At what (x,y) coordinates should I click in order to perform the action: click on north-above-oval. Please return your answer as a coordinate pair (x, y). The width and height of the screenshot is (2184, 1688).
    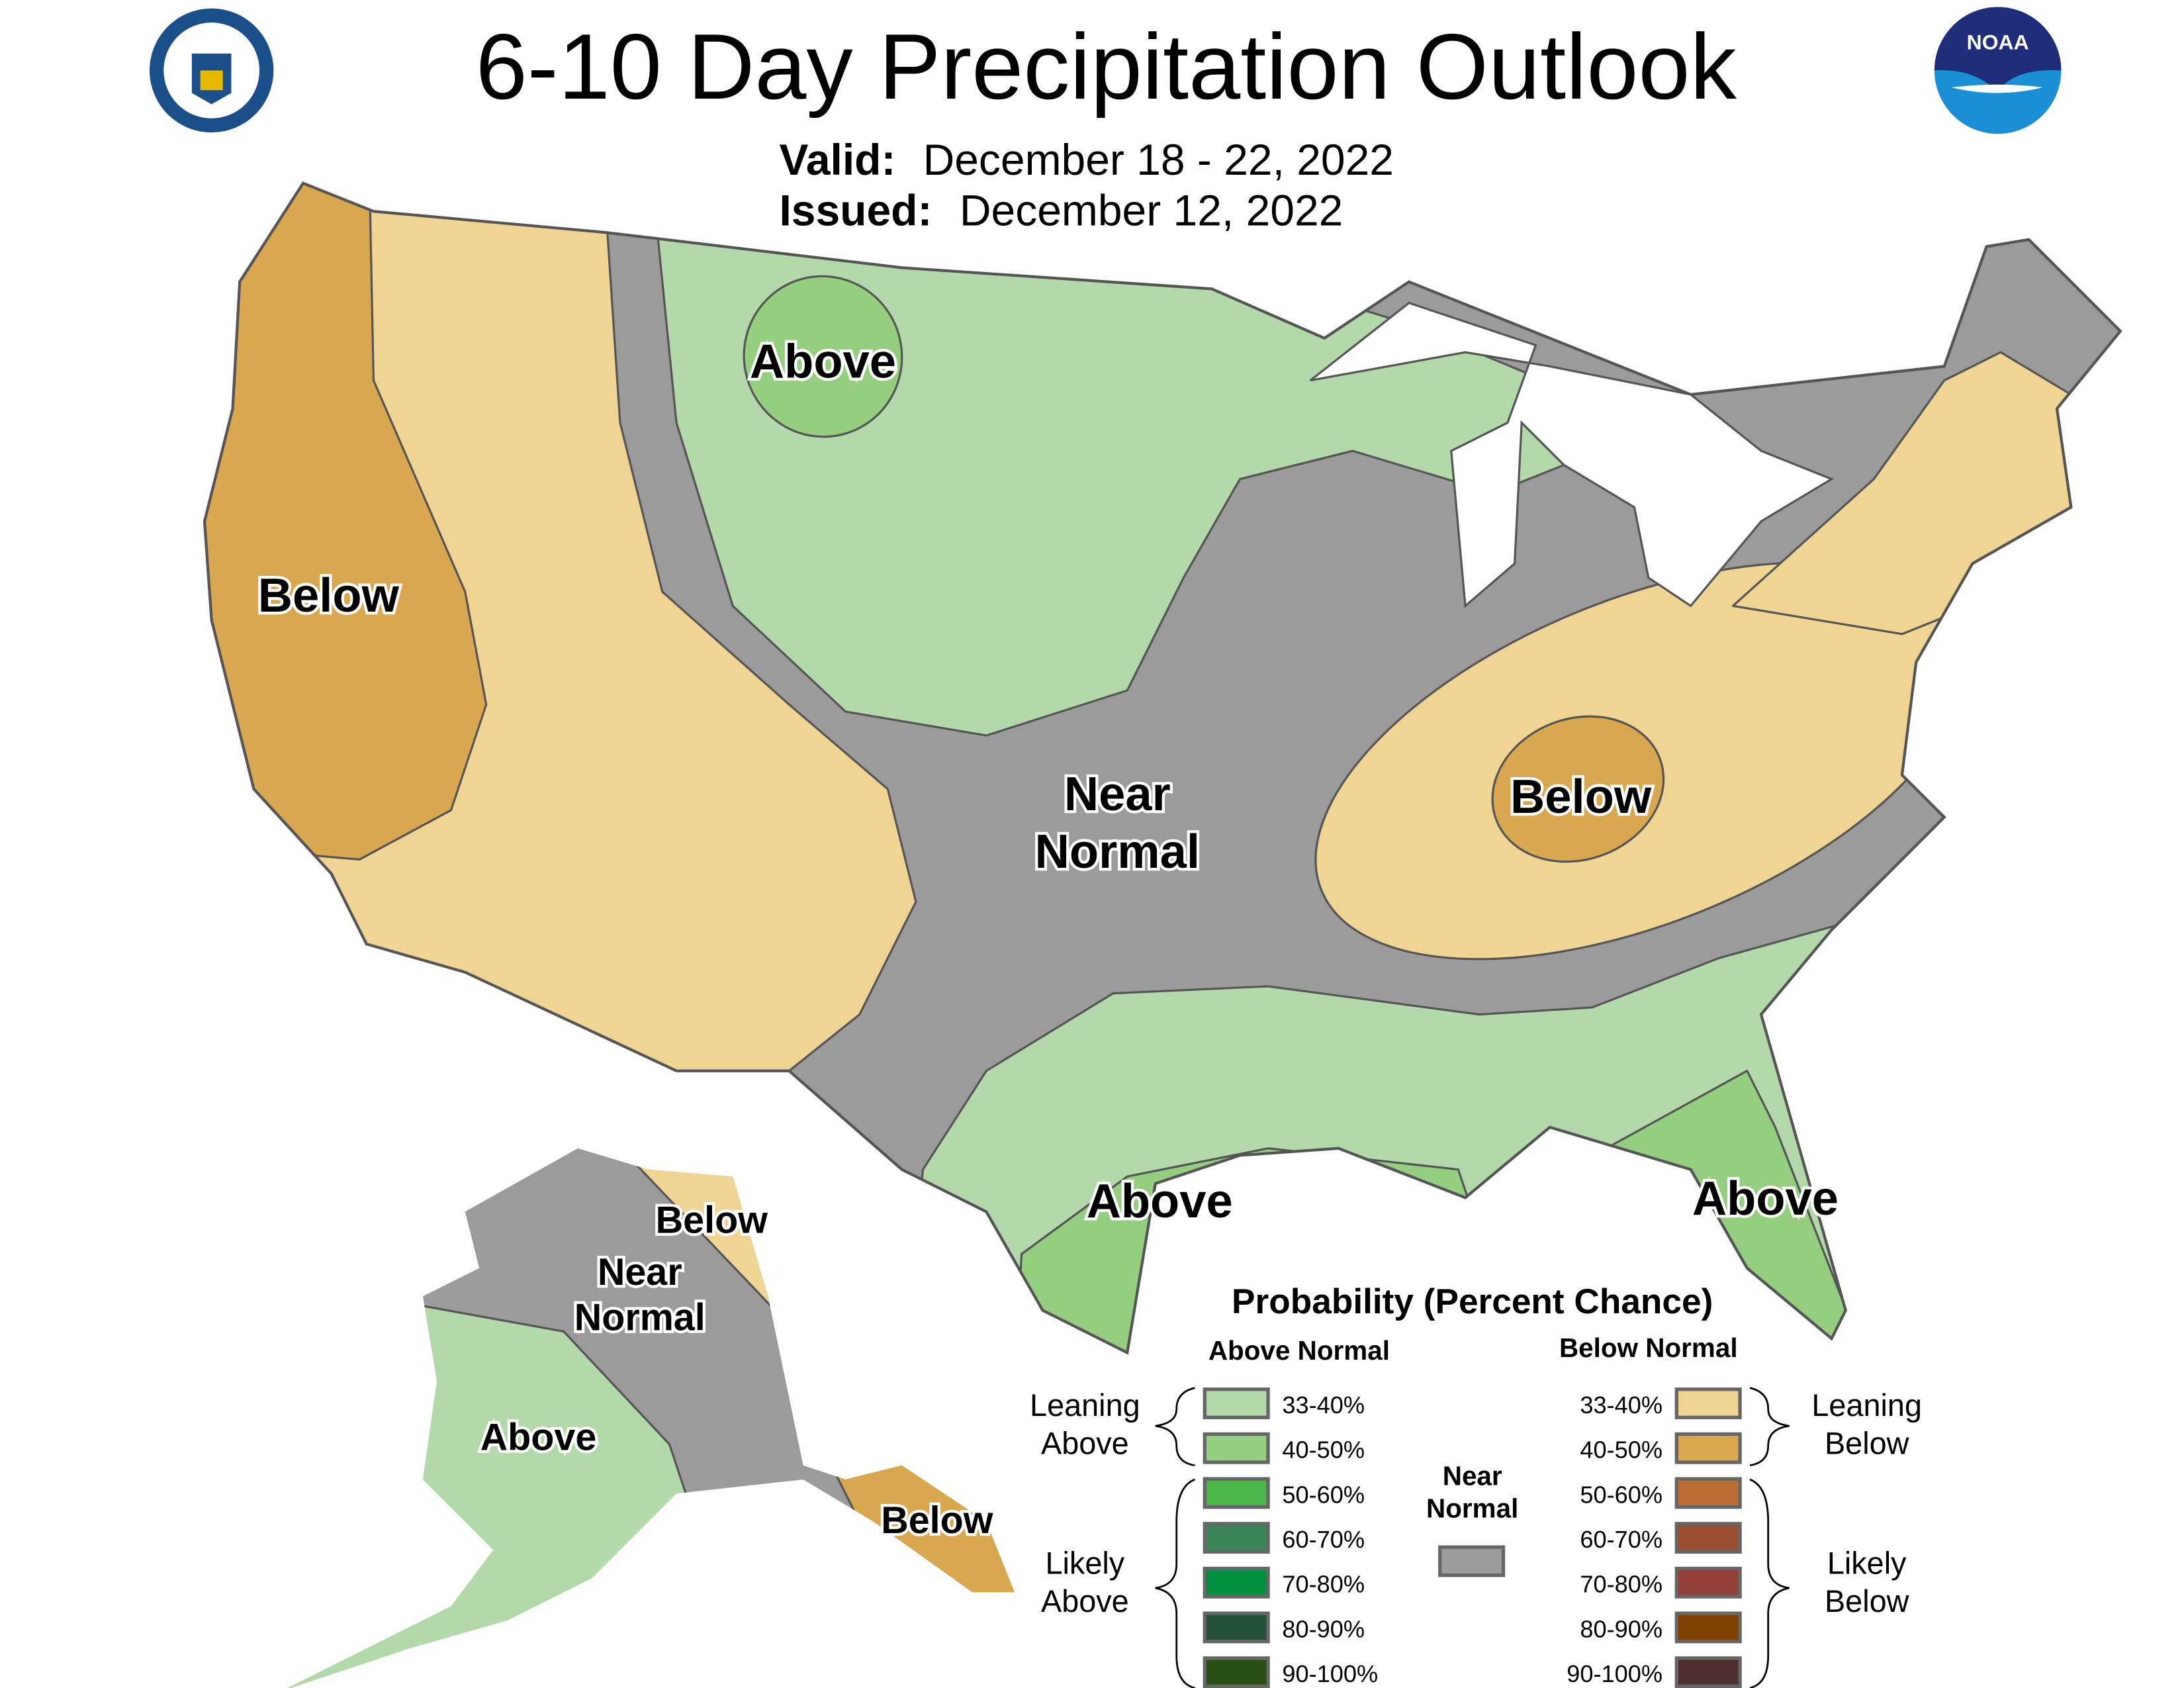
    Looking at the image, I should click on (823, 356).